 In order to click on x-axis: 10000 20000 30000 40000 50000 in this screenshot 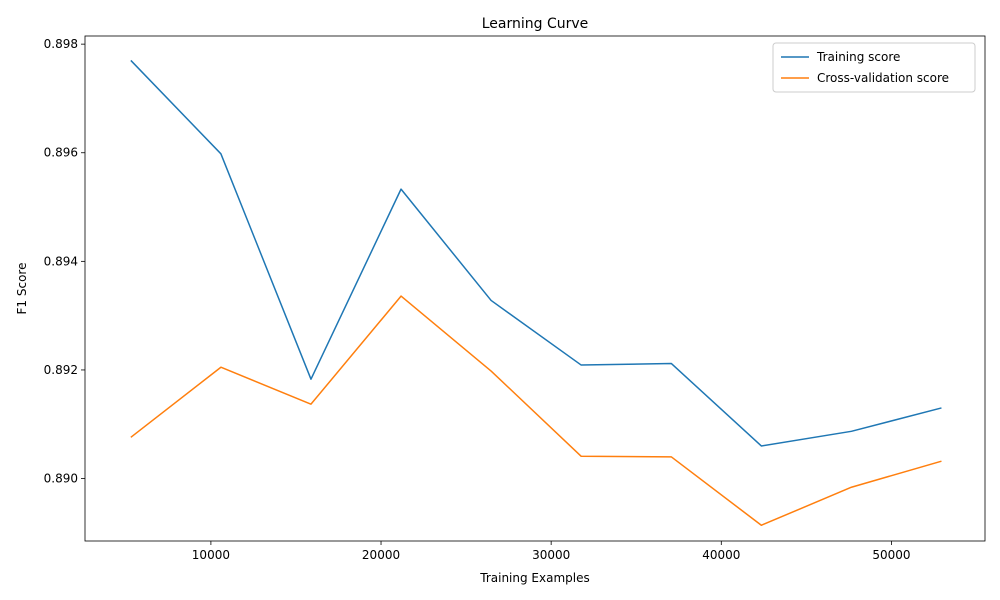, I will do `click(551, 551)`.